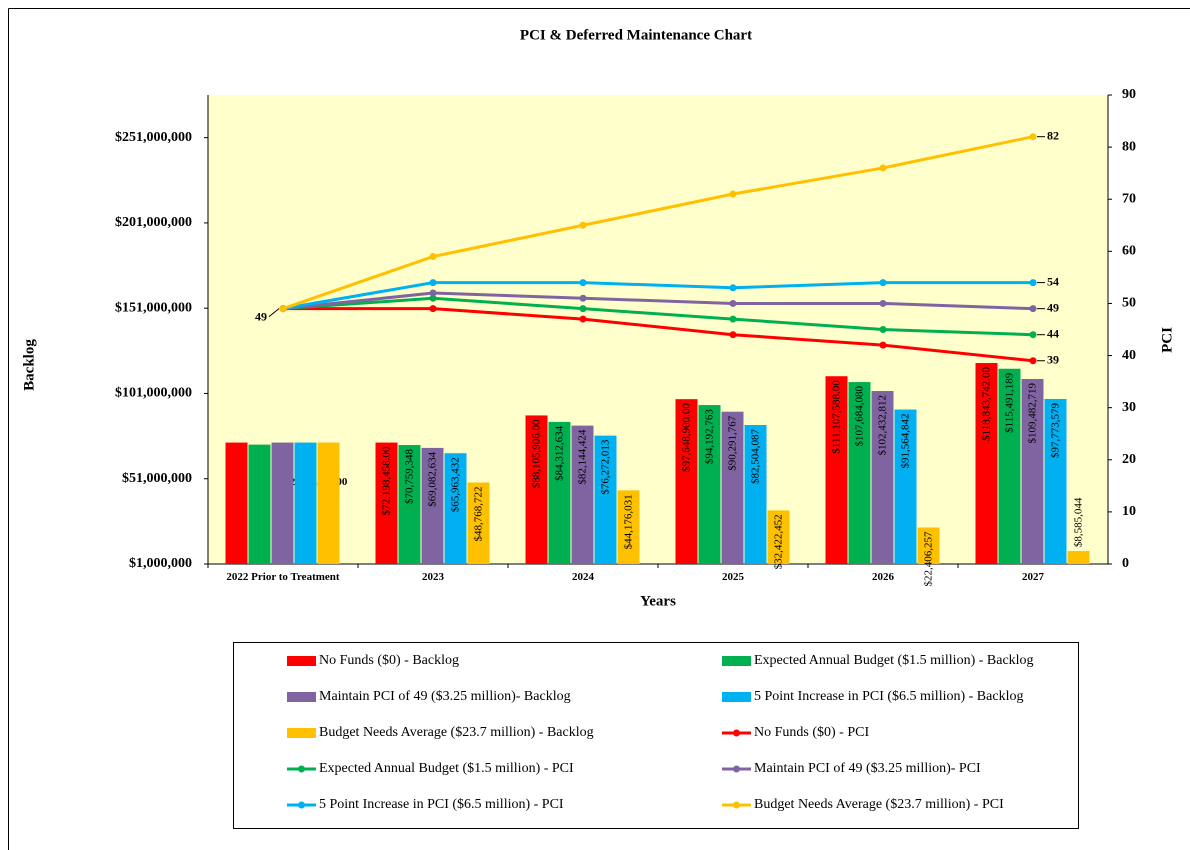  What do you see at coordinates (1129, 355) in the screenshot?
I see `y2-tick-label: 40` at bounding box center [1129, 355].